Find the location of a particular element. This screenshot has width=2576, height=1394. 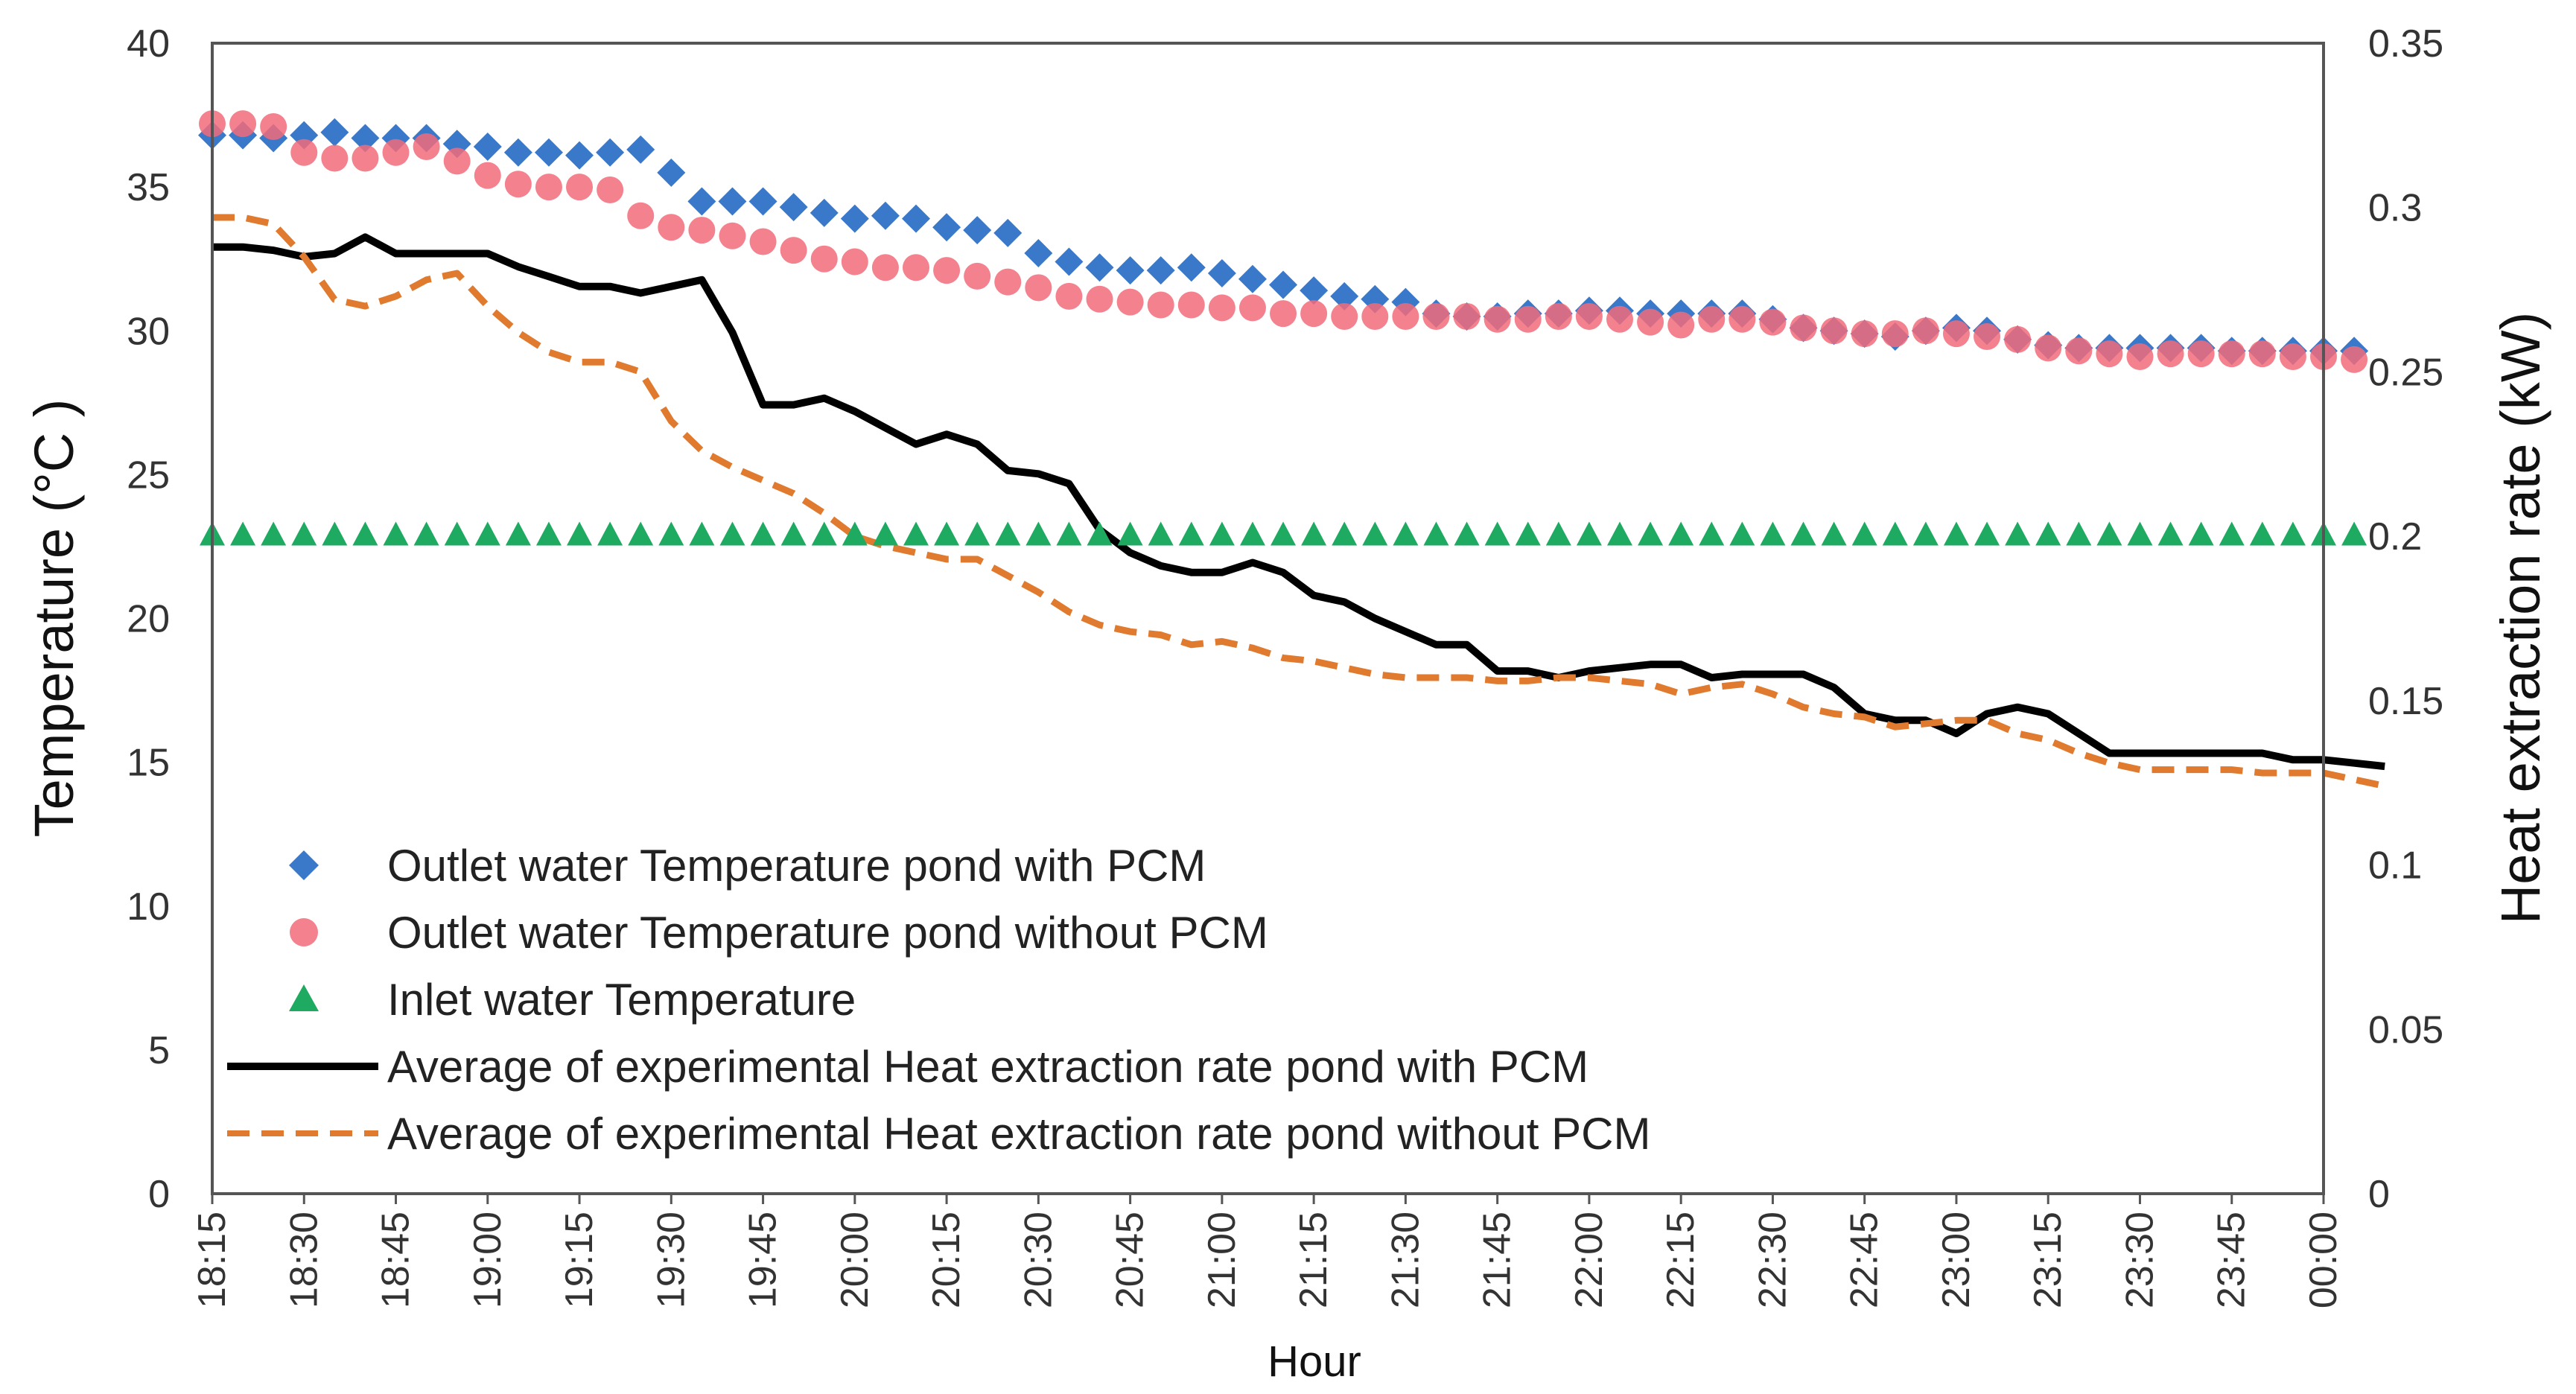

left-y-axis-title: Temperature (°C ) is located at coordinates (54, 618).